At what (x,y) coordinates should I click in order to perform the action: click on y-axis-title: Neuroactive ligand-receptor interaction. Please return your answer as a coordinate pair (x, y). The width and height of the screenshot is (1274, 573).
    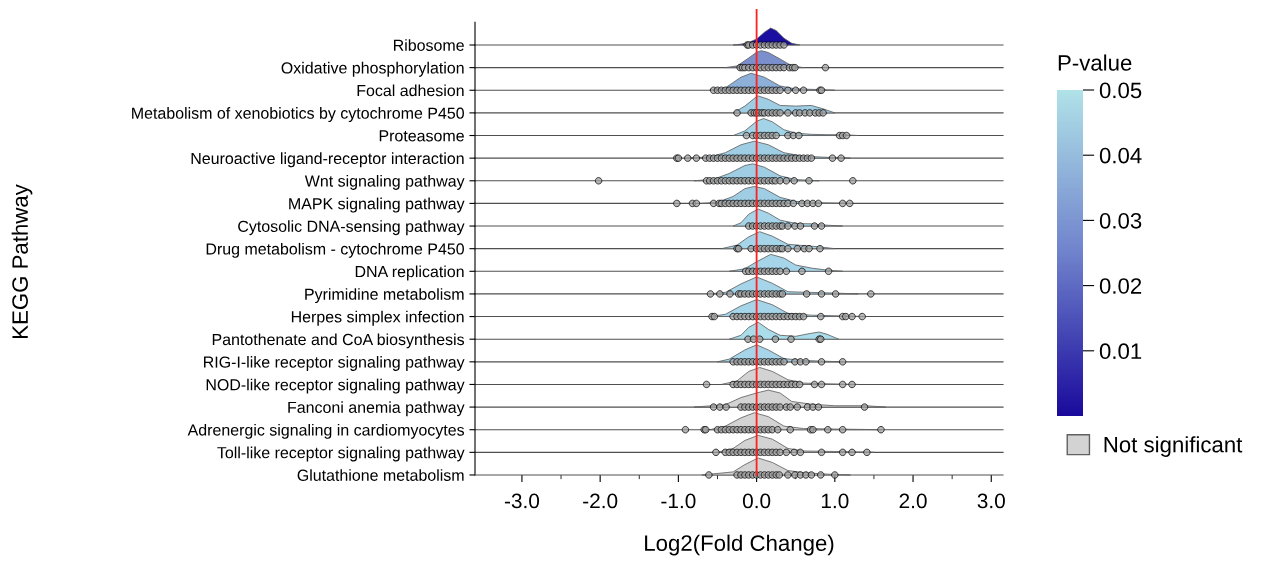
    Looking at the image, I should click on (327, 160).